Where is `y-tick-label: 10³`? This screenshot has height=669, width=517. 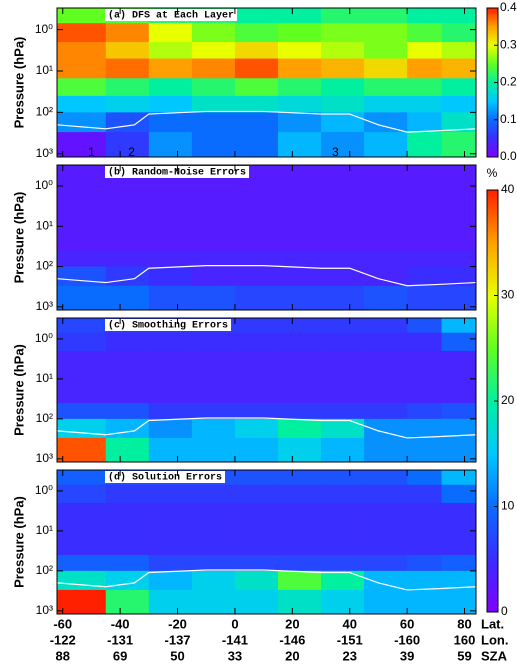
y-tick-label: 10³ is located at coordinates (44, 306).